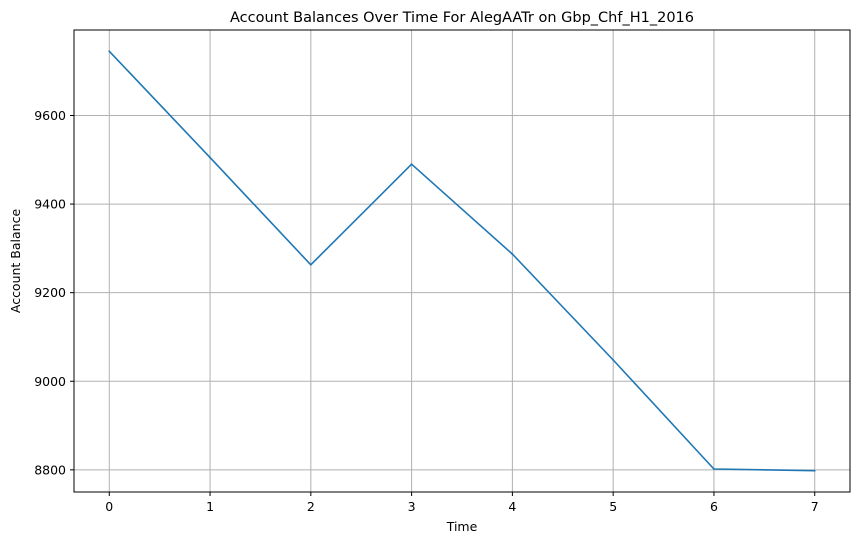 This screenshot has width=859, height=545. Describe the element at coordinates (613, 506) in the screenshot. I see `x-tick-label: 5` at that location.